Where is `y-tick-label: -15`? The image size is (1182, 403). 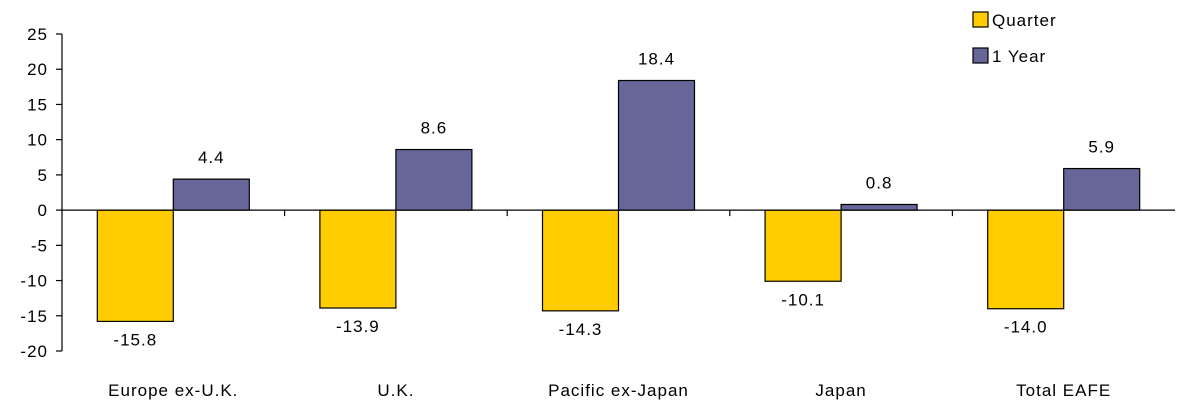
y-tick-label: -15 is located at coordinates (34, 316).